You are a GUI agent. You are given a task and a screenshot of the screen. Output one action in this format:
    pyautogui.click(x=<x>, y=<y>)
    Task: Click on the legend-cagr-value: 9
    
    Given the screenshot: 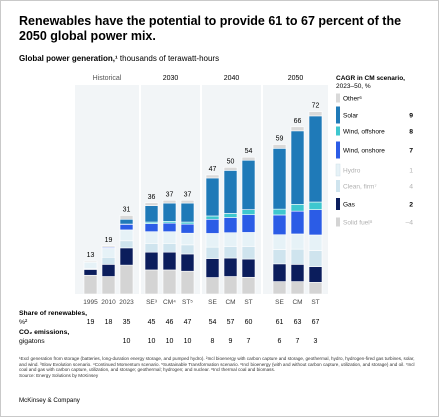 What is the action you would take?
    pyautogui.click(x=411, y=116)
    